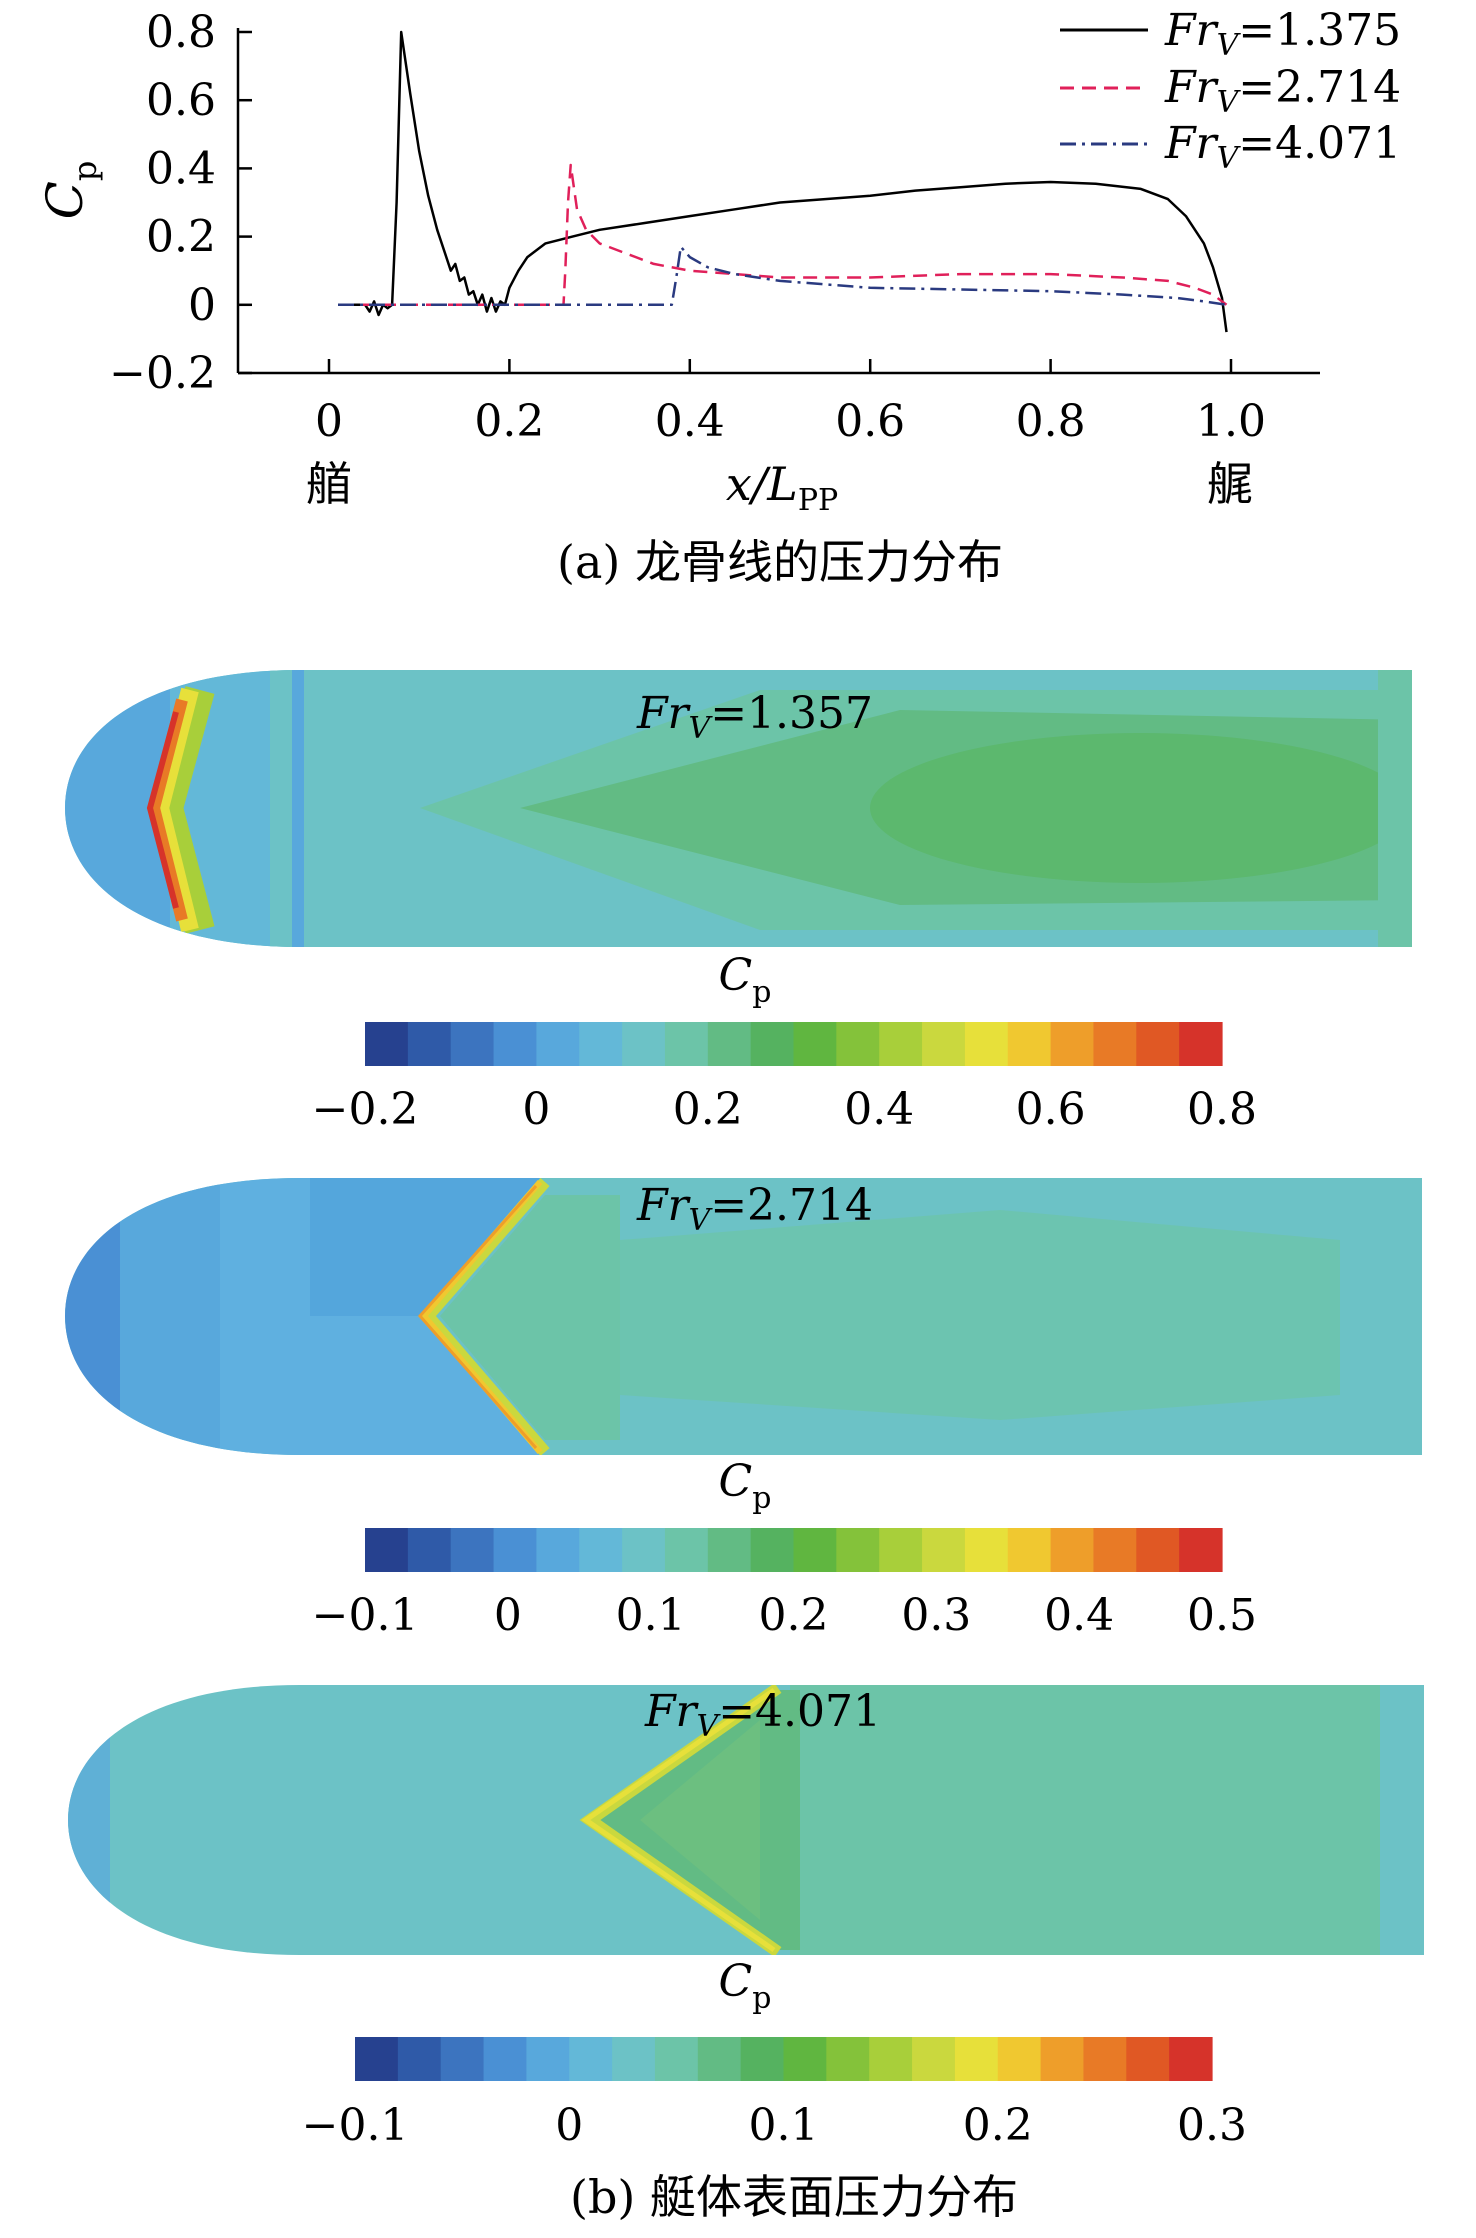 Image resolution: width=1476 pixels, height=2238 pixels. I want to click on colorbar-tick-label: 0.4, so click(1079, 1615).